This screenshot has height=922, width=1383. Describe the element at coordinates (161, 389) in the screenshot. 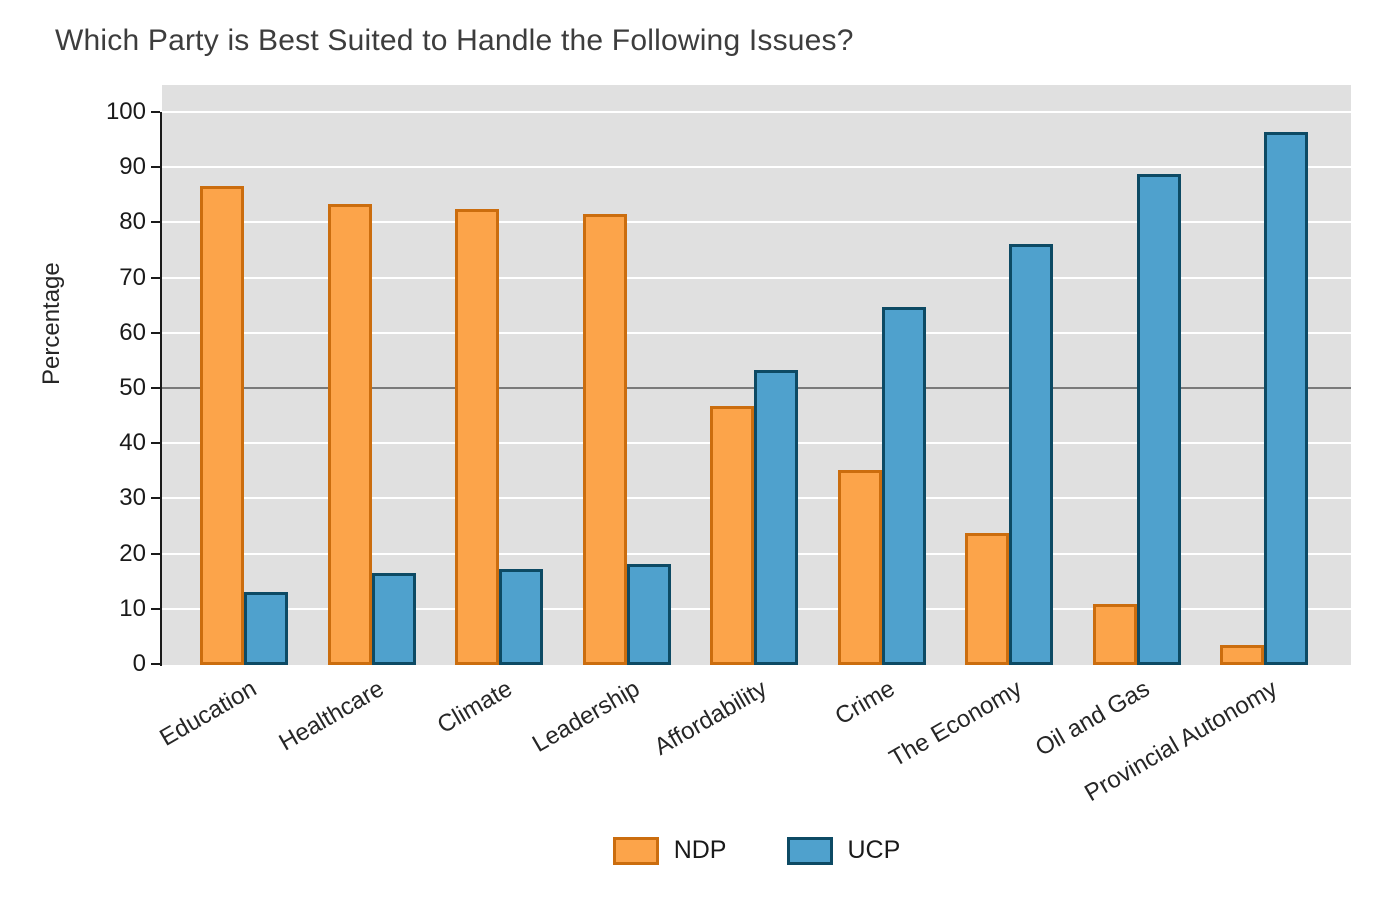

I see `y-axis-line` at that location.